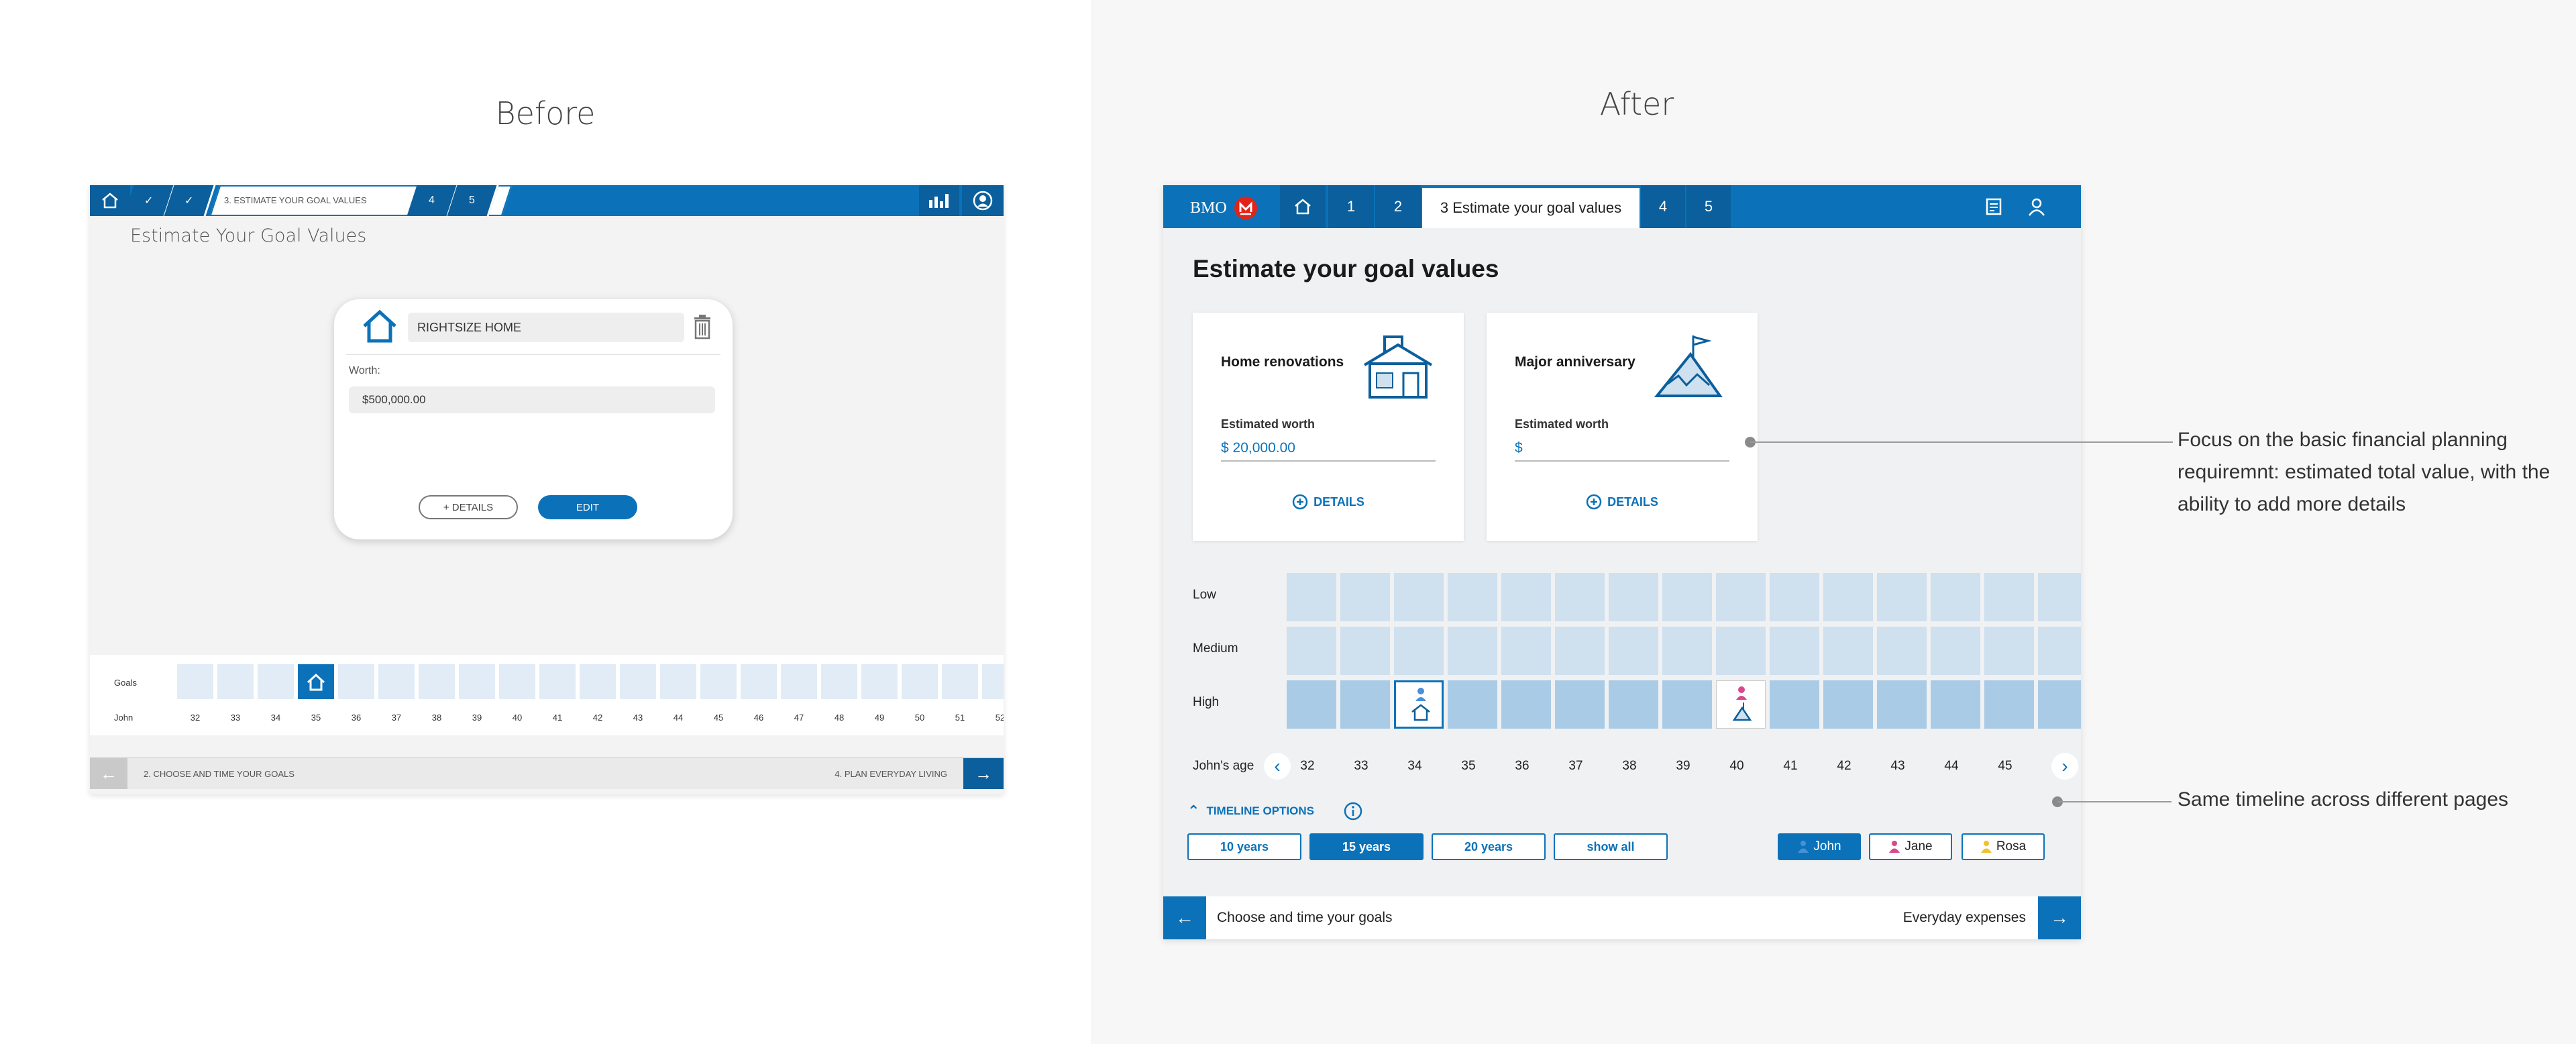 The width and height of the screenshot is (2576, 1044). What do you see at coordinates (1305, 917) in the screenshot?
I see `prev-step-label: Choose and time your goals` at bounding box center [1305, 917].